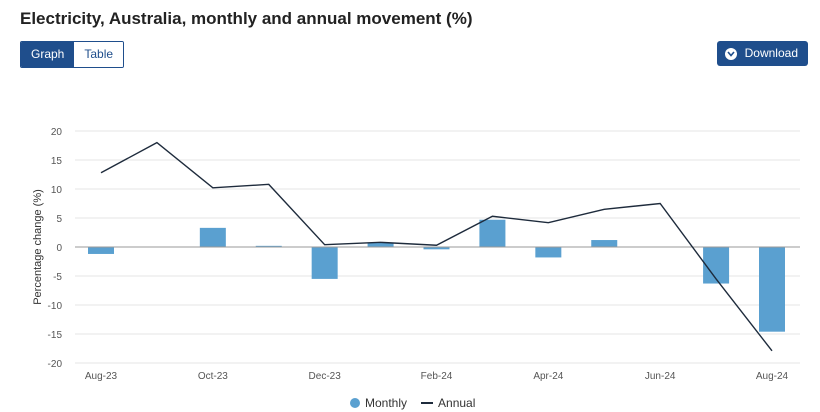  Describe the element at coordinates (57, 132) in the screenshot. I see `y-tick-label: 20` at that location.